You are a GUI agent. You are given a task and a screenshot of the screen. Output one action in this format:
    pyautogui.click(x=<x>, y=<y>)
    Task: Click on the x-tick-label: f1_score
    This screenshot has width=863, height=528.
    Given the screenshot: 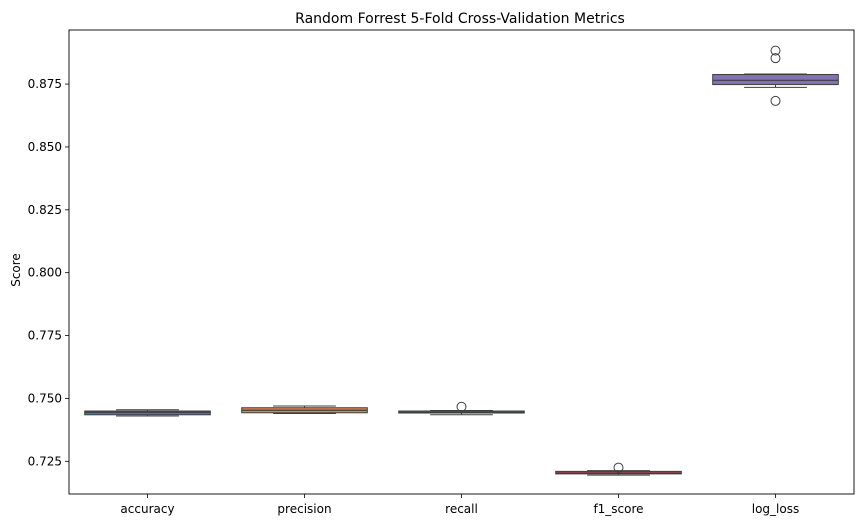 What is the action you would take?
    pyautogui.click(x=618, y=509)
    